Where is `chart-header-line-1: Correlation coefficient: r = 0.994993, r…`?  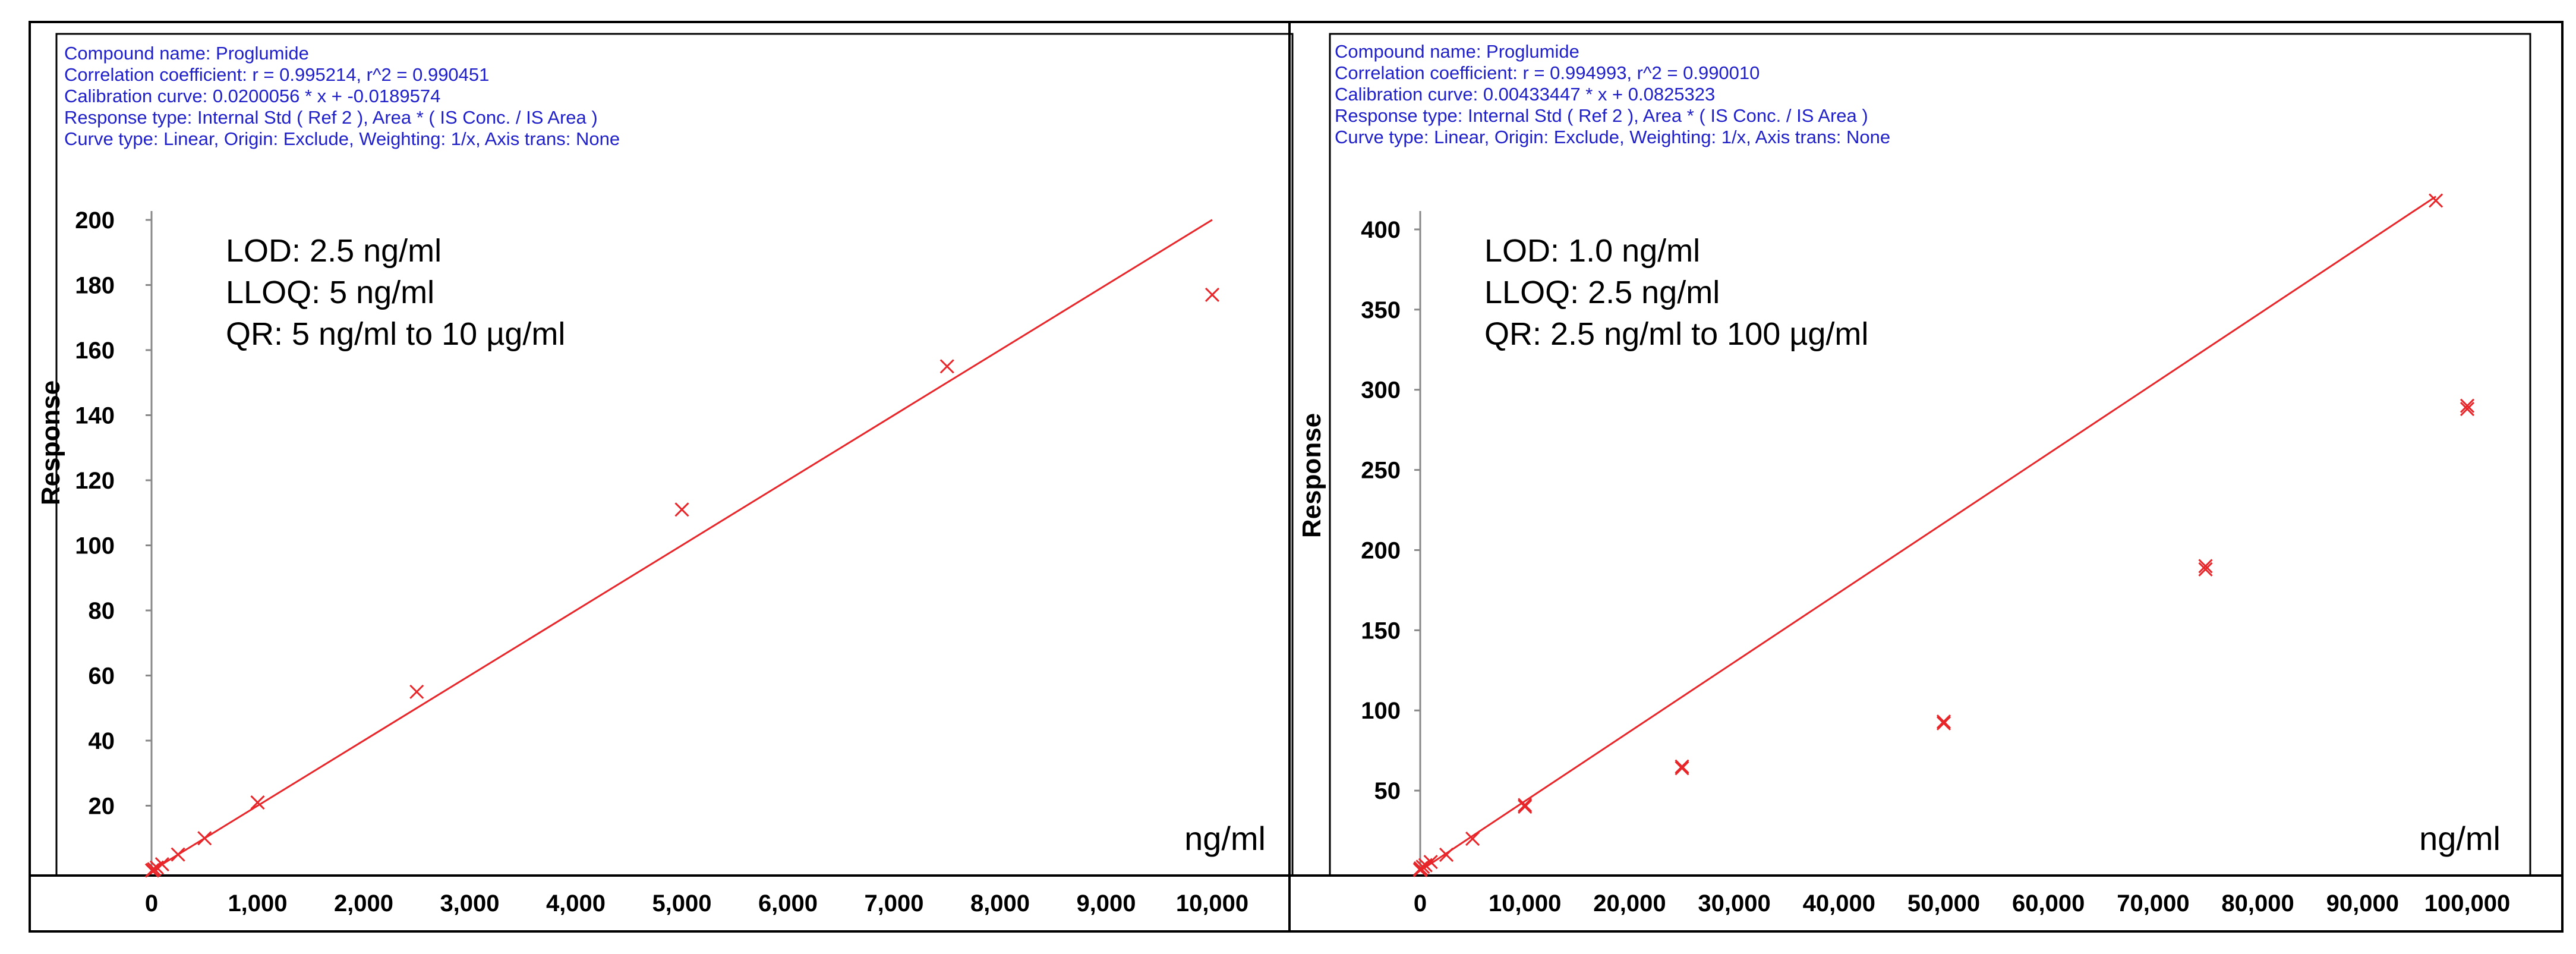
chart-header-line-1: Correlation coefficient: r = 0.994993, r… is located at coordinates (1548, 72).